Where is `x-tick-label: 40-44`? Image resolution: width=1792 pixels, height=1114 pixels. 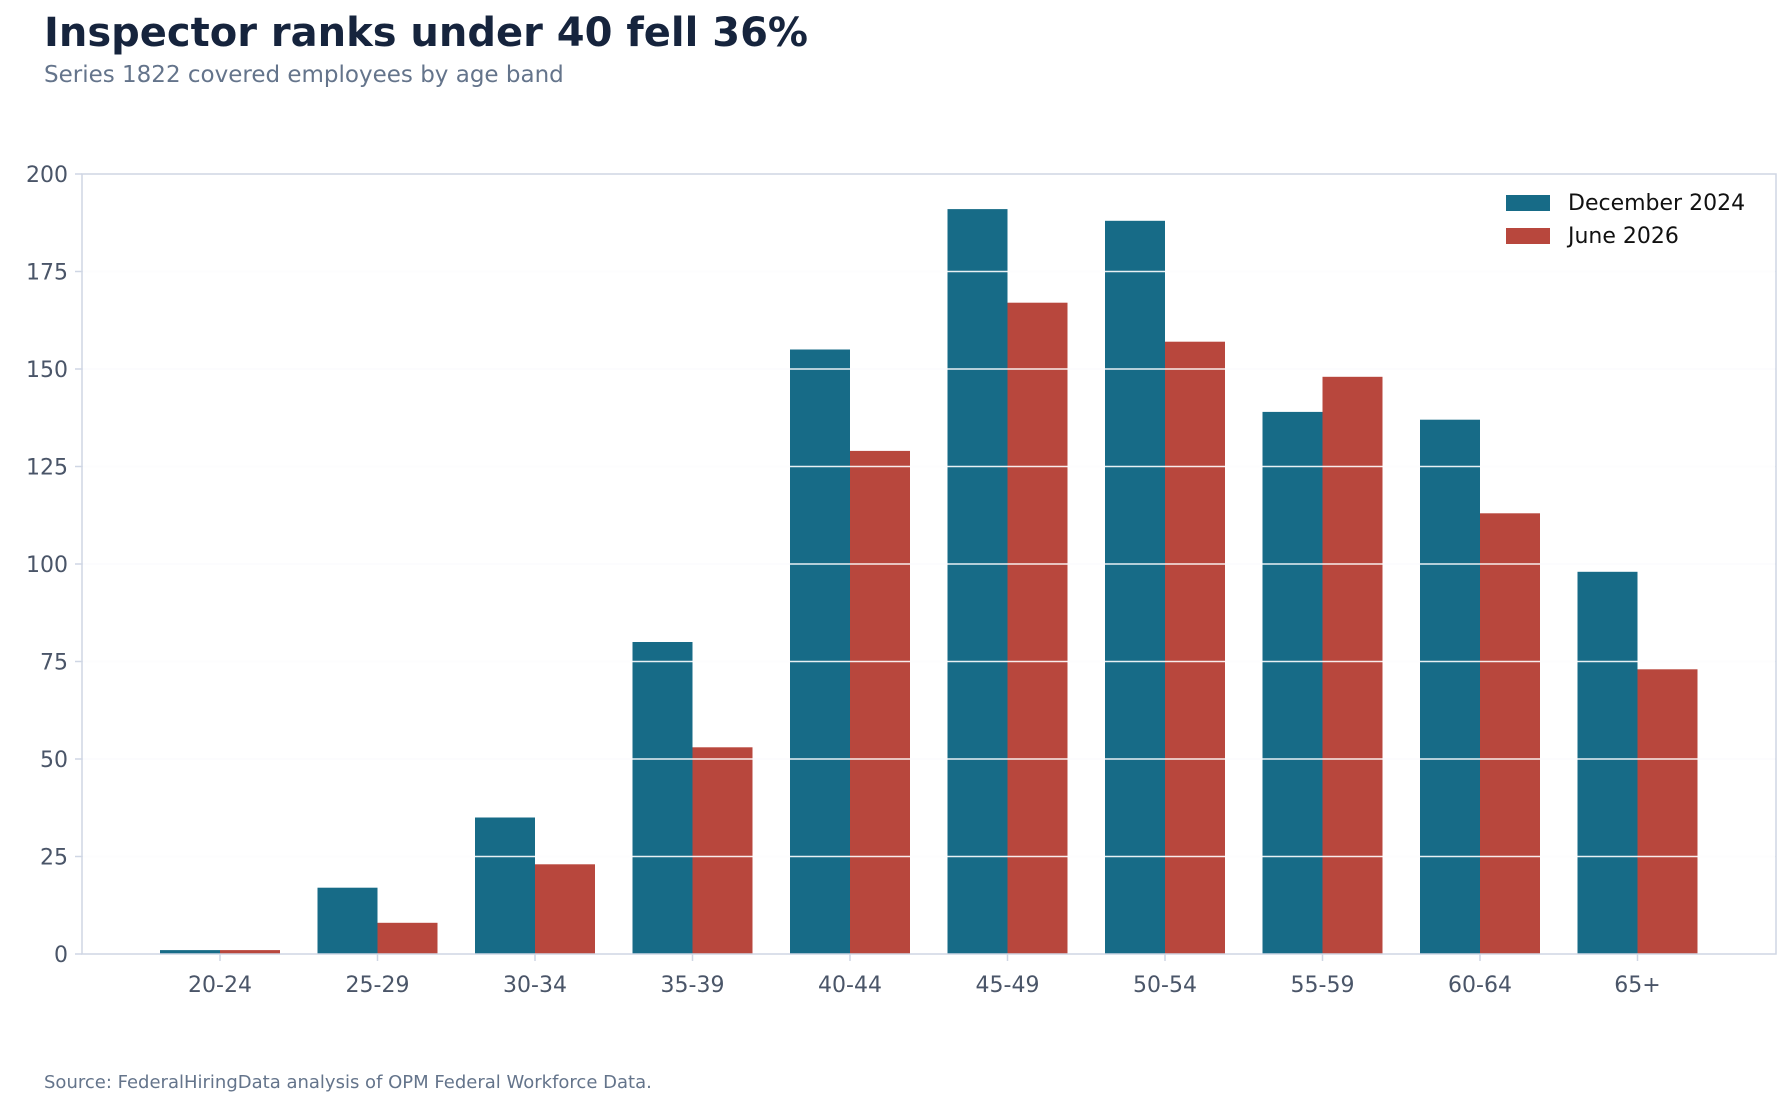 x-tick-label: 40-44 is located at coordinates (850, 985).